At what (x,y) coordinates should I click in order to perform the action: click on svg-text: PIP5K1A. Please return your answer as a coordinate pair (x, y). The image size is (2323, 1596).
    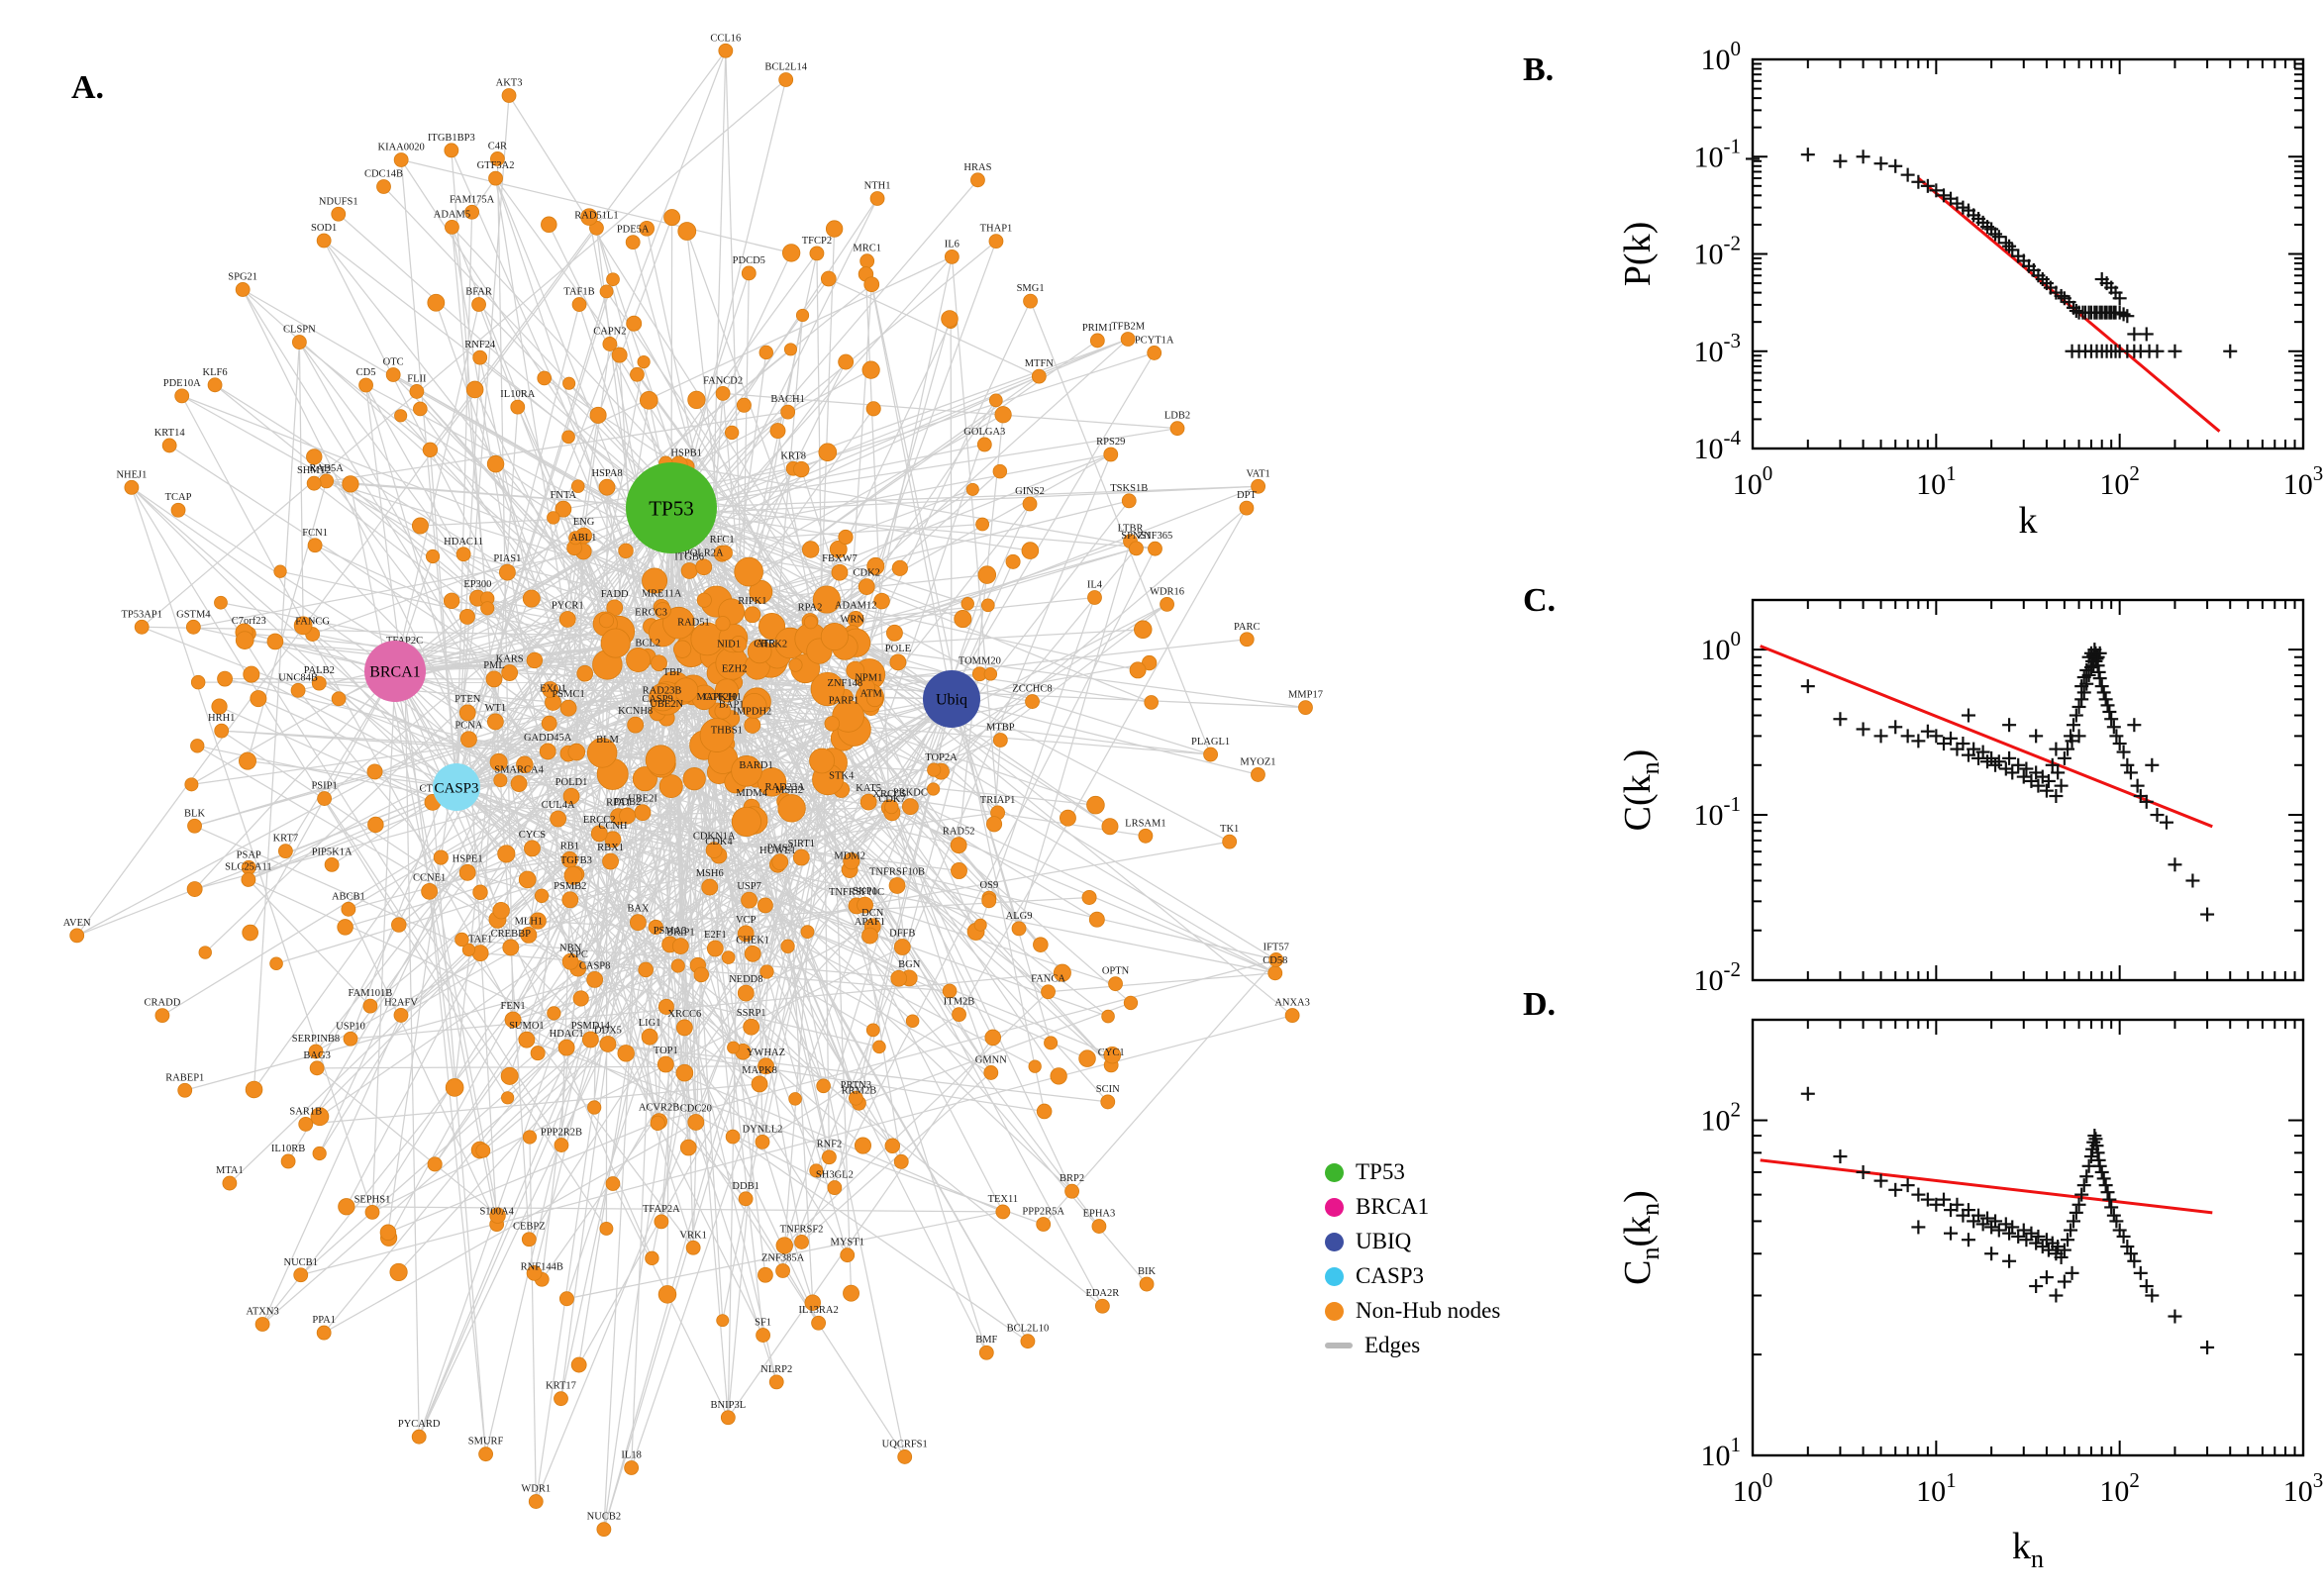
    Looking at the image, I should click on (332, 852).